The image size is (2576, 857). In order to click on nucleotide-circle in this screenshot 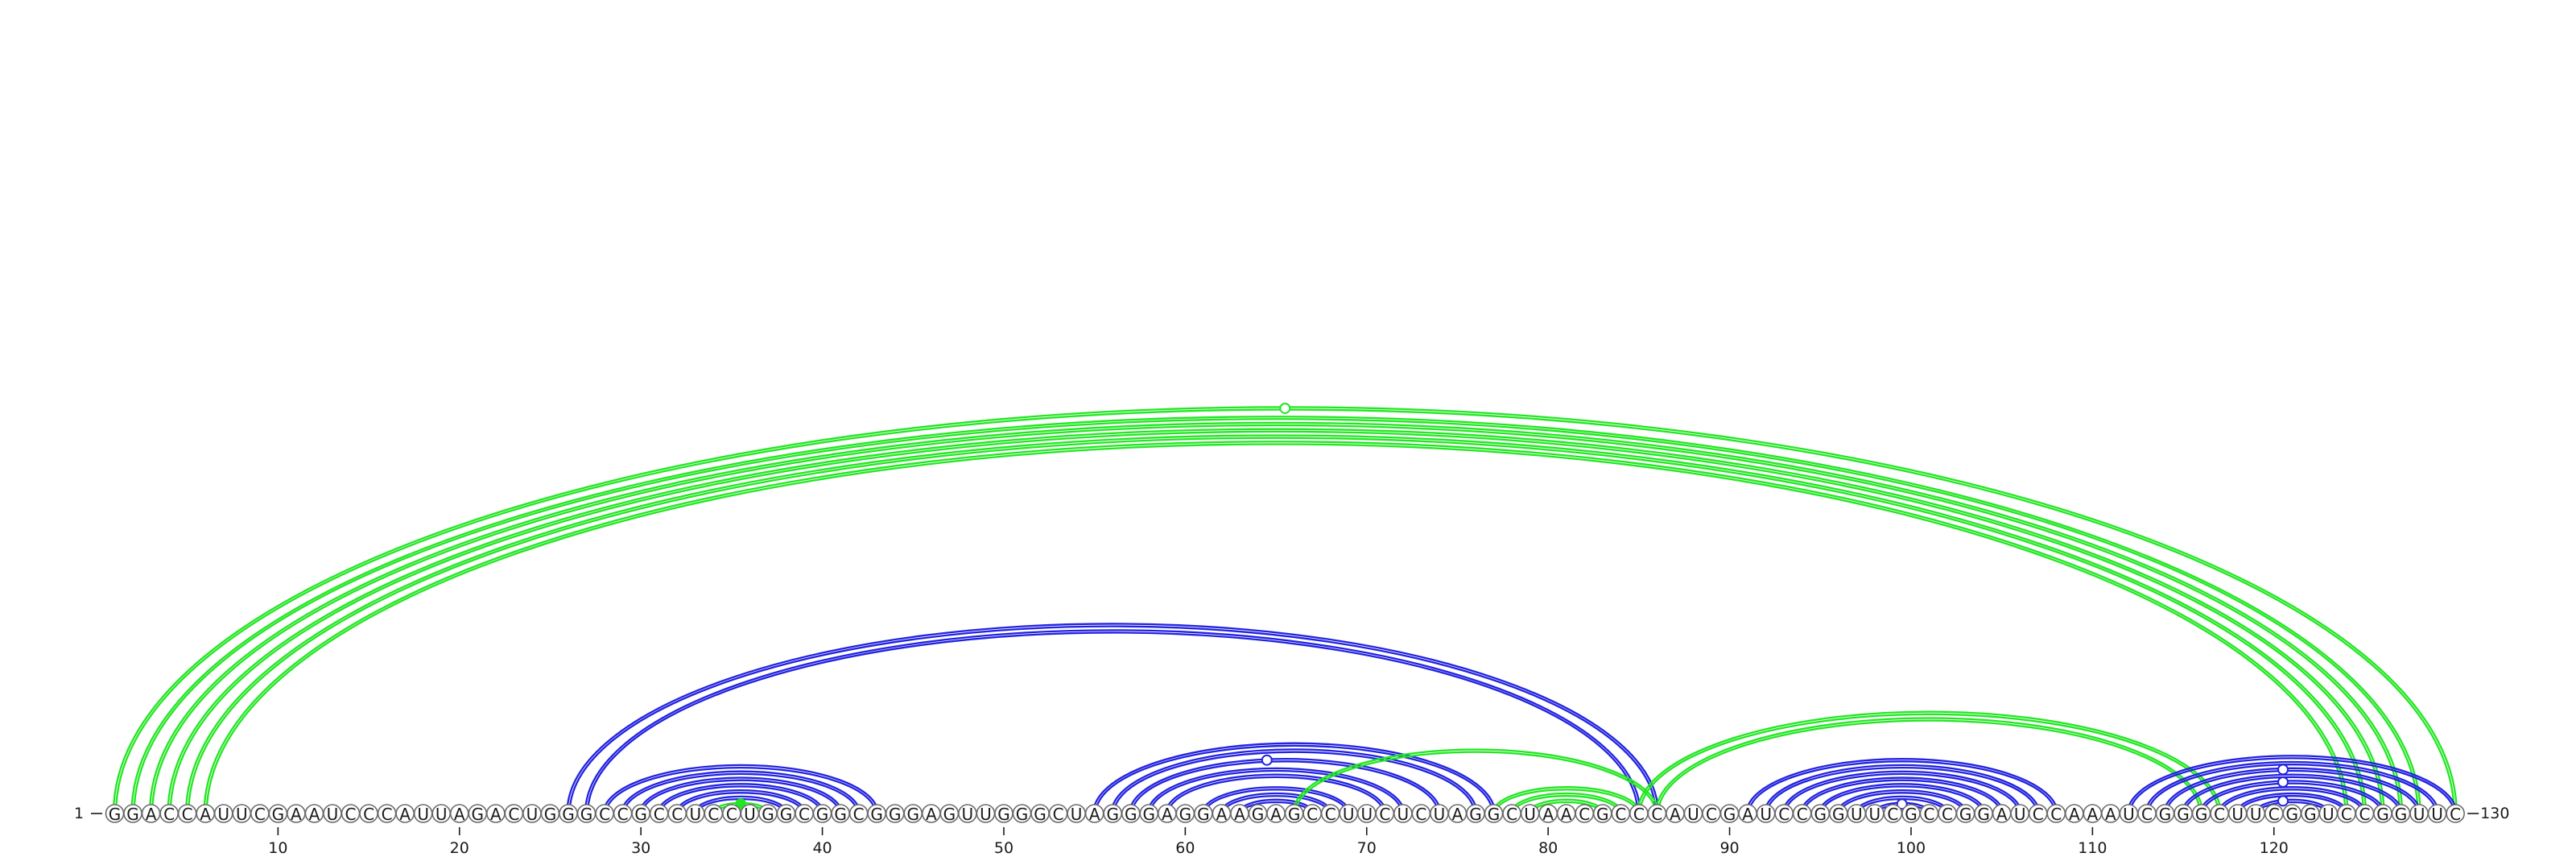, I will do `click(2455, 813)`.